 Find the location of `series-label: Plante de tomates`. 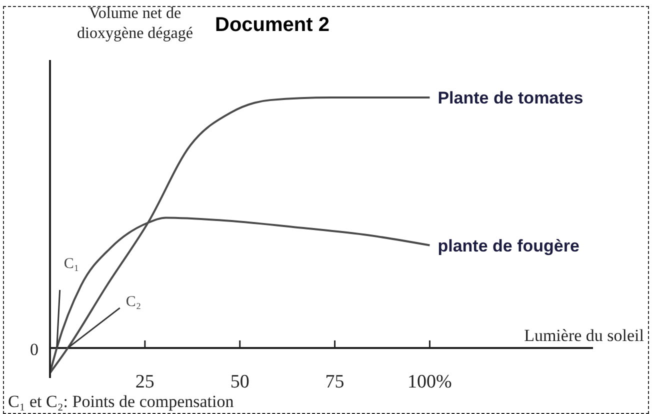

series-label: Plante de tomates is located at coordinates (511, 98).